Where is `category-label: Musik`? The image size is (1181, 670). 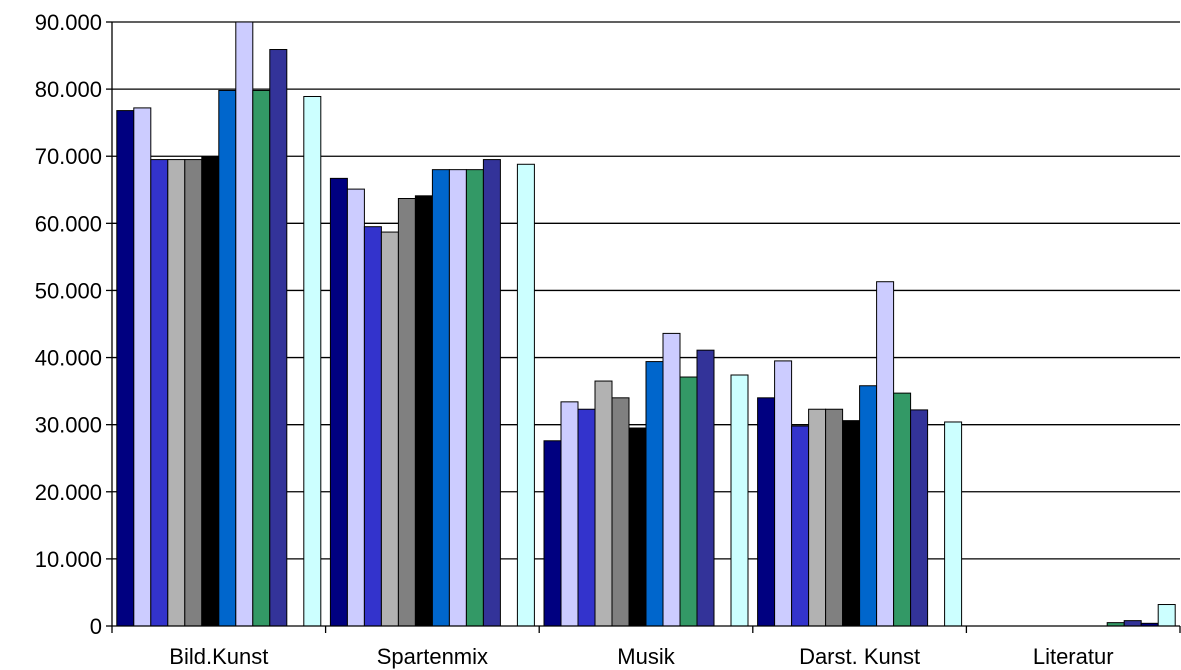
category-label: Musik is located at coordinates (646, 656).